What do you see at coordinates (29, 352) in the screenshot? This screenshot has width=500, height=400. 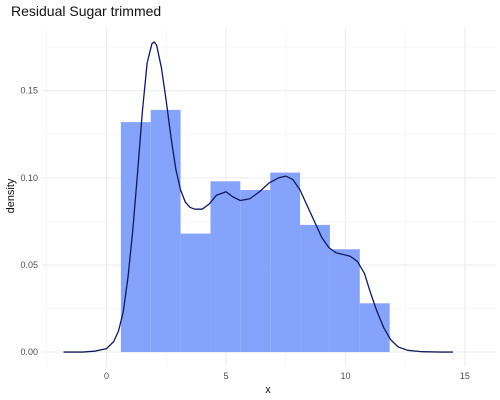 I see `y-tick-label: 0.00` at bounding box center [29, 352].